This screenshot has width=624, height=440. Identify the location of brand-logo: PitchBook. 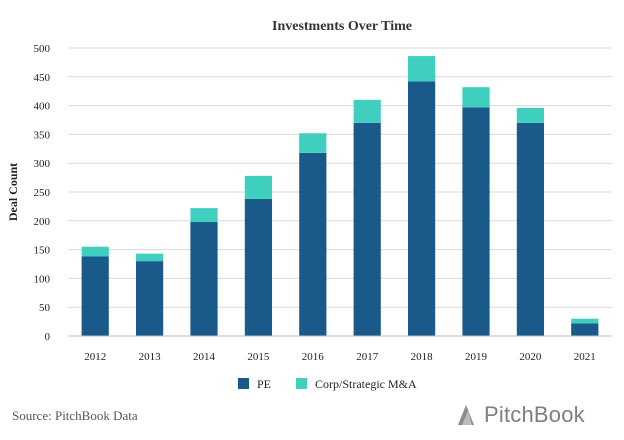
(518, 415).